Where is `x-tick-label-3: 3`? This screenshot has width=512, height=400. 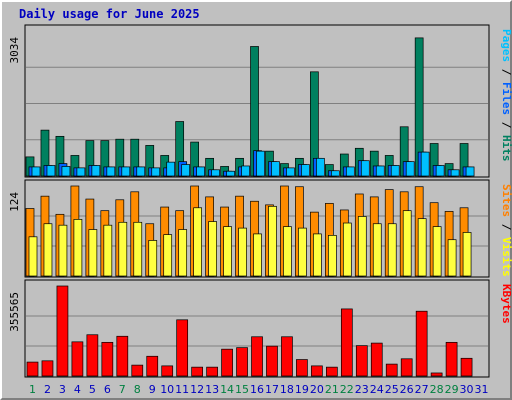
x-tick-label-3: 3 is located at coordinates (62, 389).